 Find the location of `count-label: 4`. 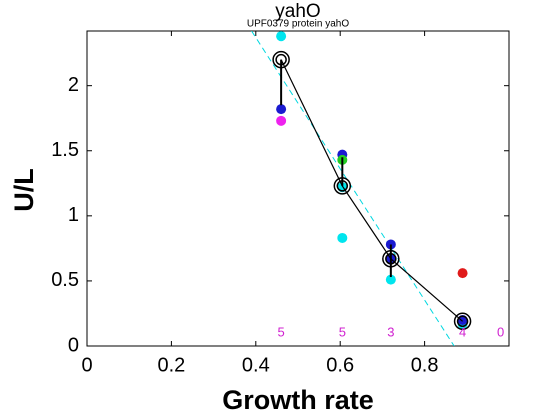

count-label: 4 is located at coordinates (462, 331).